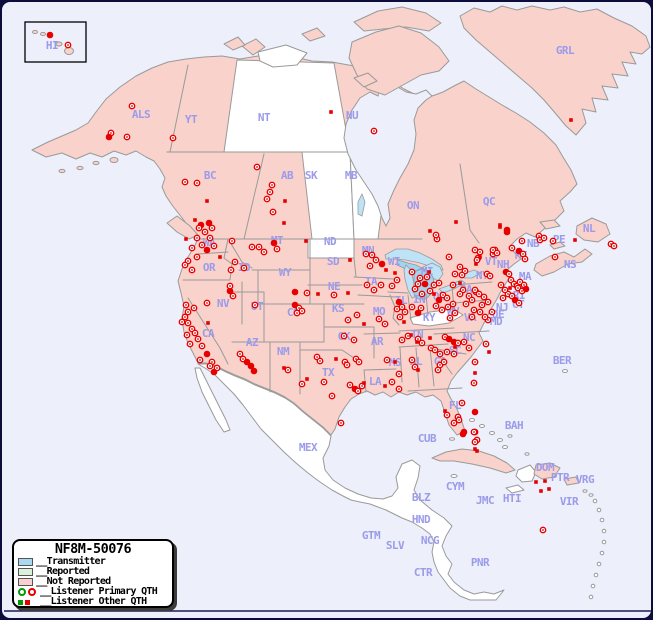 The image size is (653, 620). What do you see at coordinates (570, 264) in the screenshot?
I see `region-label-ns: NS` at bounding box center [570, 264].